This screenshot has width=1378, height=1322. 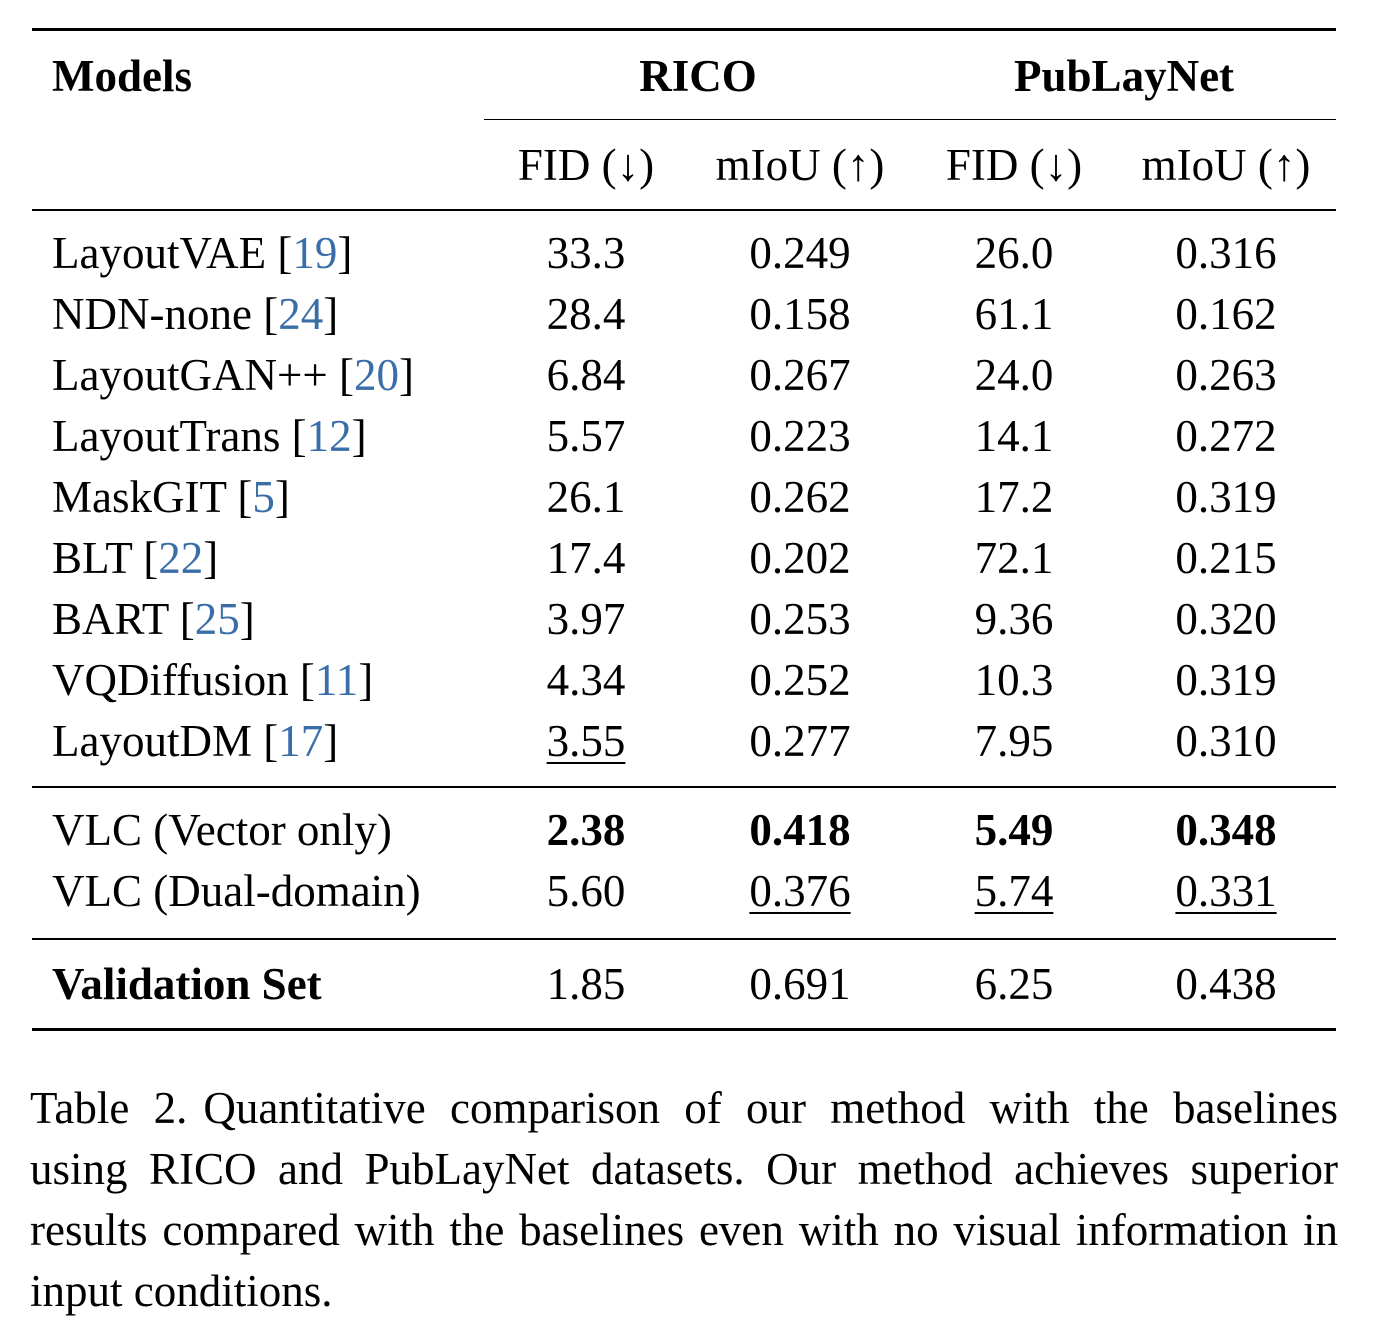 I want to click on table-row: NDN-none [24] 28.4 0.158 61.1 0.162, so click(x=684, y=314).